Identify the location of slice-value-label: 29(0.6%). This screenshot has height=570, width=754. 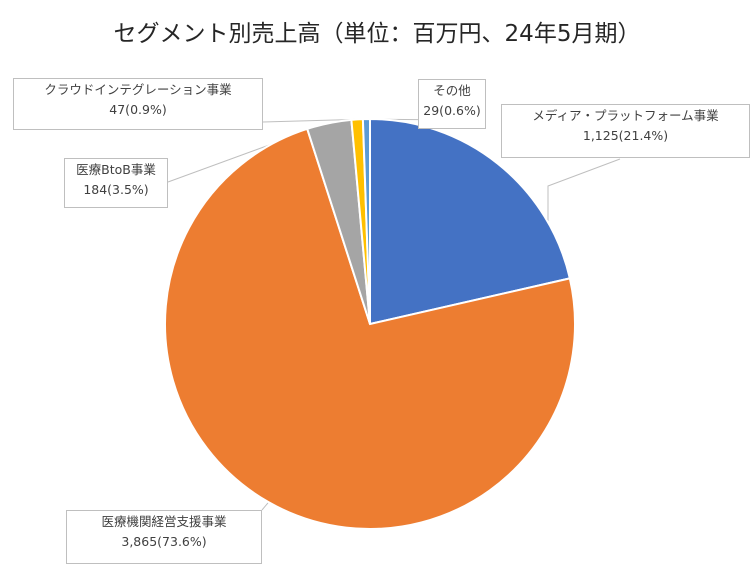
(452, 110).